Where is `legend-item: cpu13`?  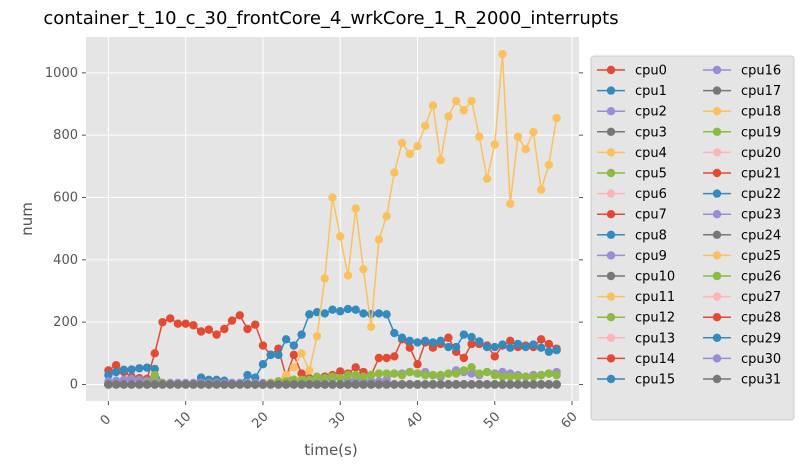 legend-item: cpu13 is located at coordinates (636, 338).